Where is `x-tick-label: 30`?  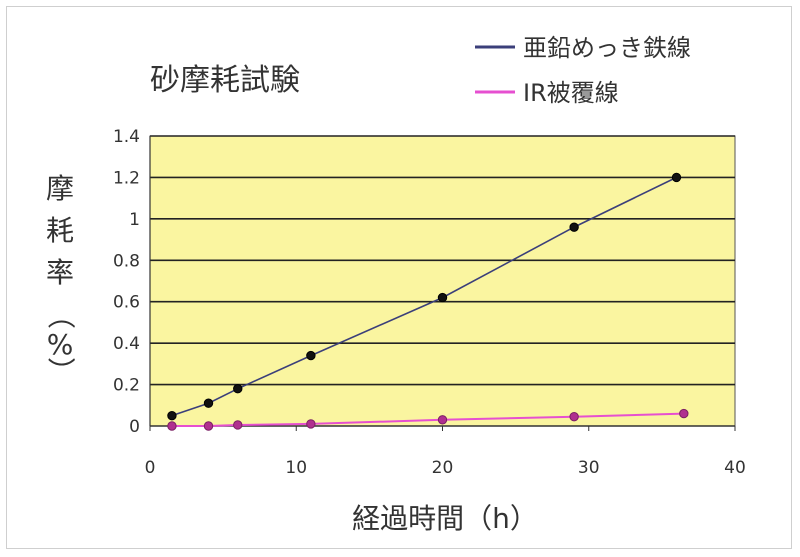 x-tick-label: 30 is located at coordinates (589, 468).